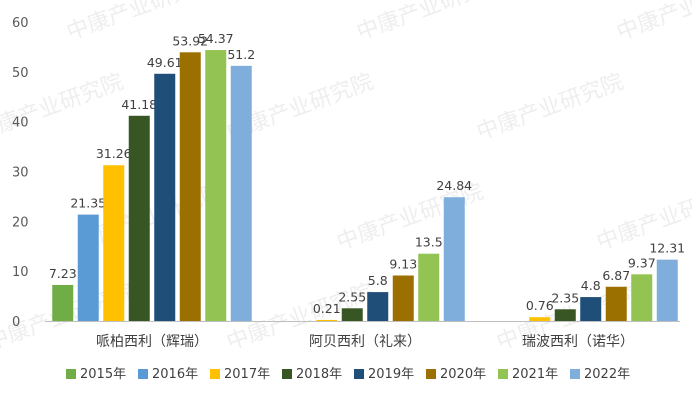 The height and width of the screenshot is (410, 692). What do you see at coordinates (378, 280) in the screenshot?
I see `data-label: 5.8` at bounding box center [378, 280].